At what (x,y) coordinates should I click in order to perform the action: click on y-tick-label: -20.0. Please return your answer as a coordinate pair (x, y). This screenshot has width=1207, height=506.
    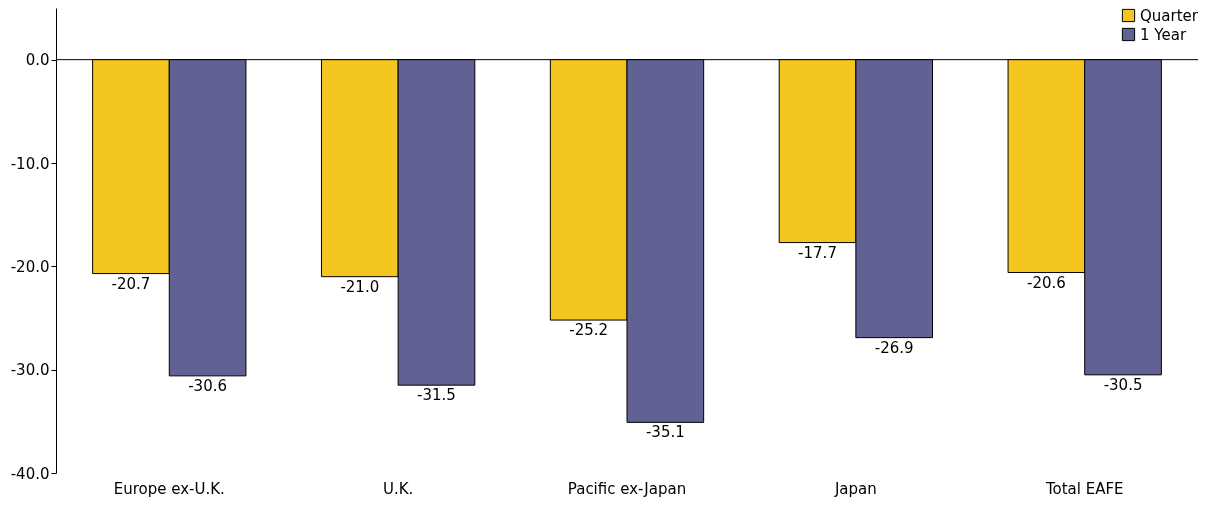
    Looking at the image, I should click on (30, 266).